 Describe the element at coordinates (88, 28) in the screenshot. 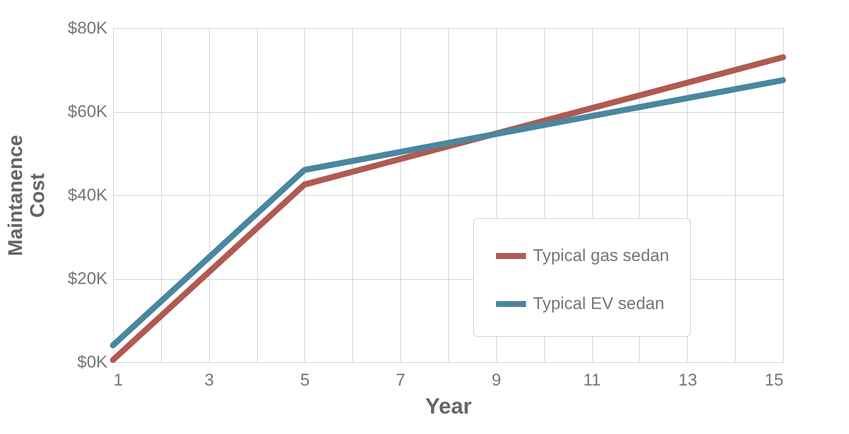

I see `y-tick-label: $80K` at that location.